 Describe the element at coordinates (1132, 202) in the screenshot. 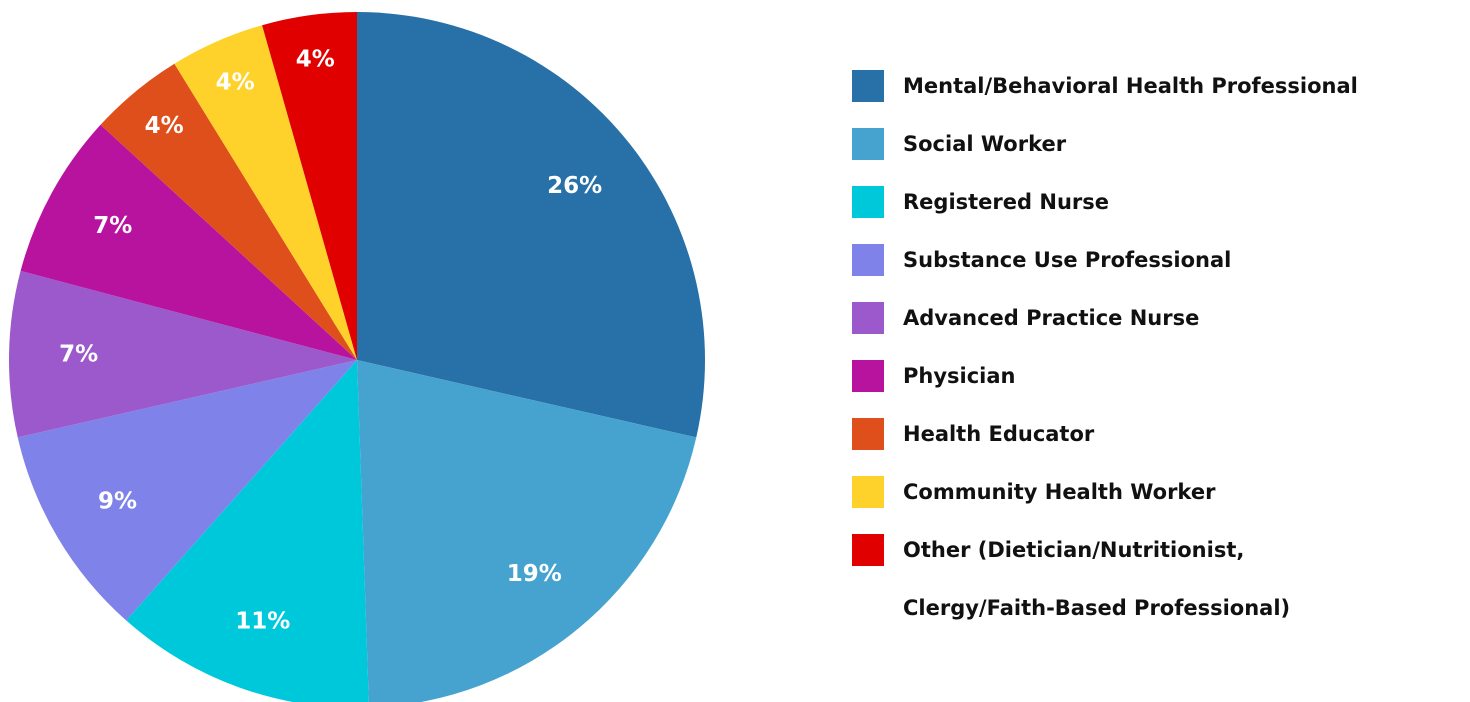

I see `legend-item: Registered Nurse` at that location.